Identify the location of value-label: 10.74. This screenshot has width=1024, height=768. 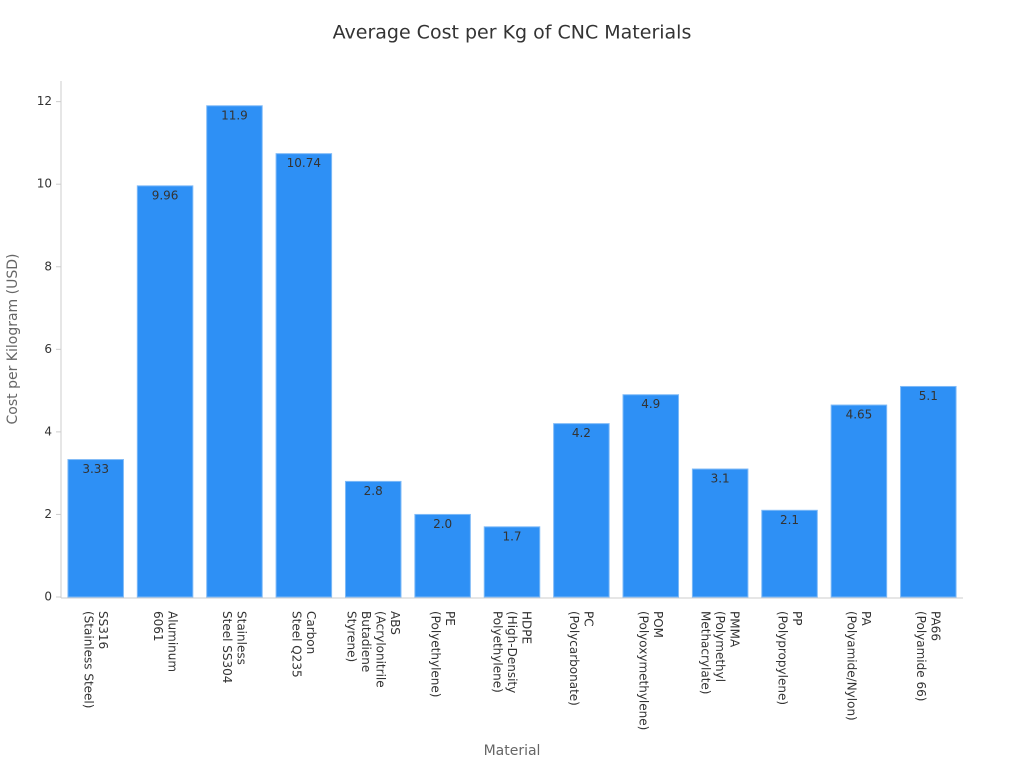
(304, 163).